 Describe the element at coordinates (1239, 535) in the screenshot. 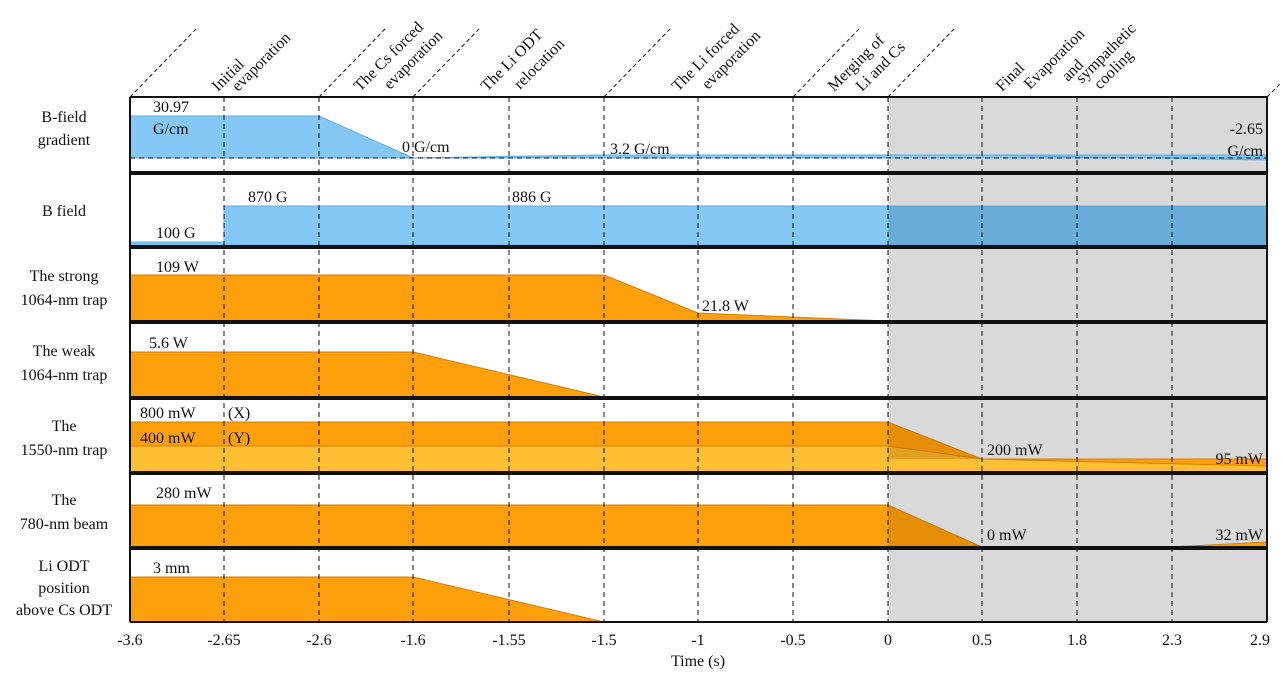

I see `ann-780-end: 32 mW` at that location.